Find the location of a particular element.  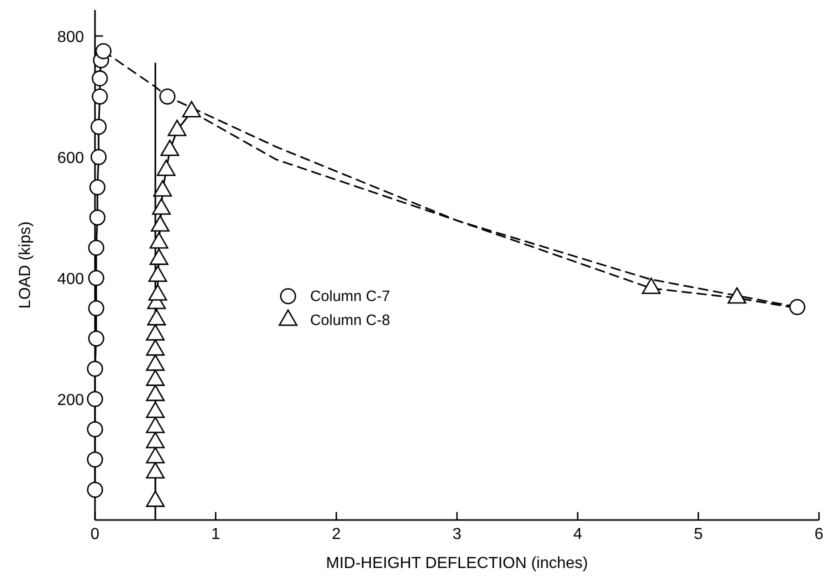

legend-label: Column C-8 is located at coordinates (350, 321).